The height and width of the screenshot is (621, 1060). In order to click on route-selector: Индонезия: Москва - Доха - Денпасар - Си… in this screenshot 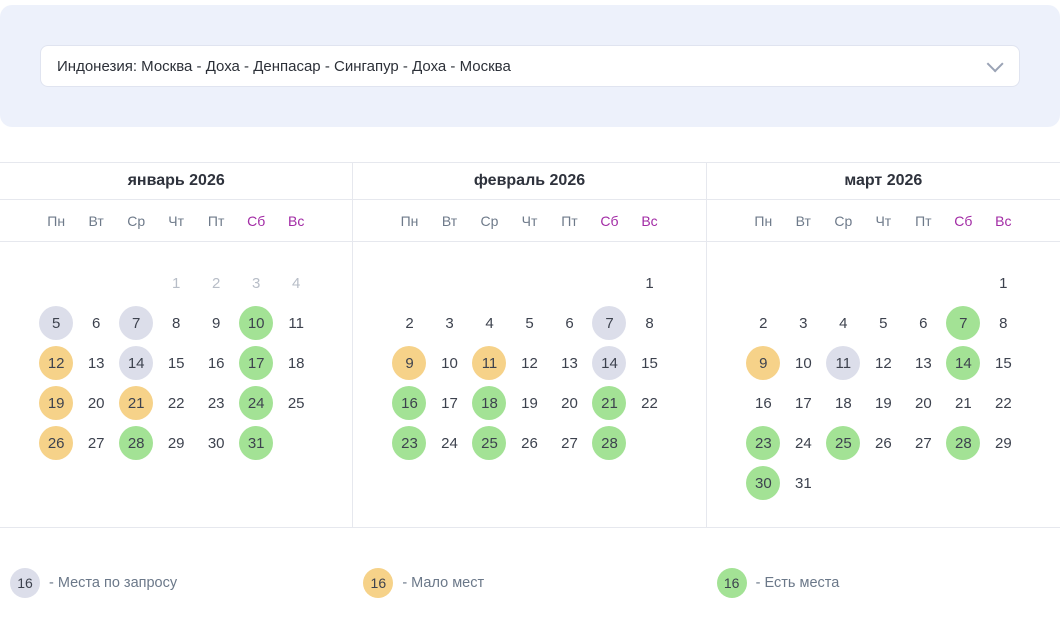, I will do `click(530, 66)`.